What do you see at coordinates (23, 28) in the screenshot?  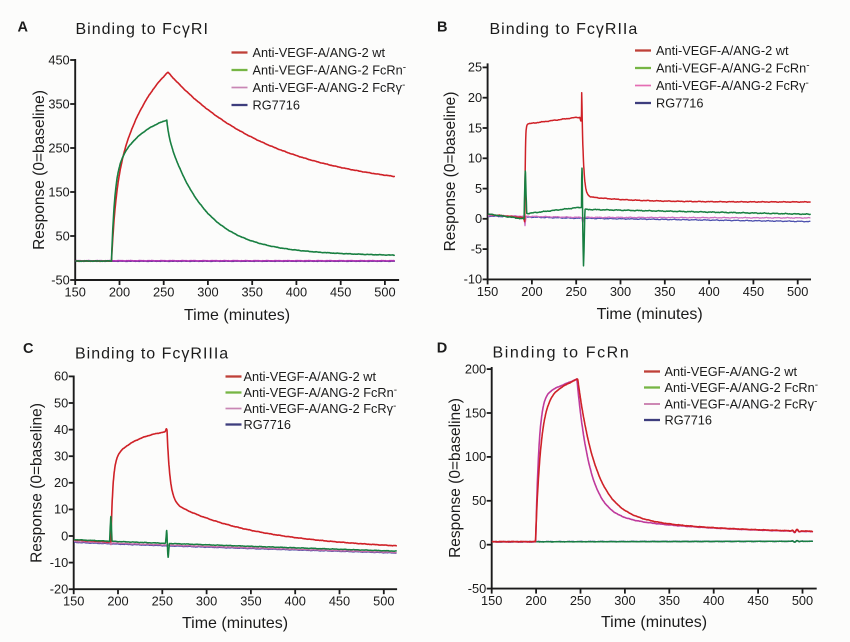 I see `svg-text: A` at bounding box center [23, 28].